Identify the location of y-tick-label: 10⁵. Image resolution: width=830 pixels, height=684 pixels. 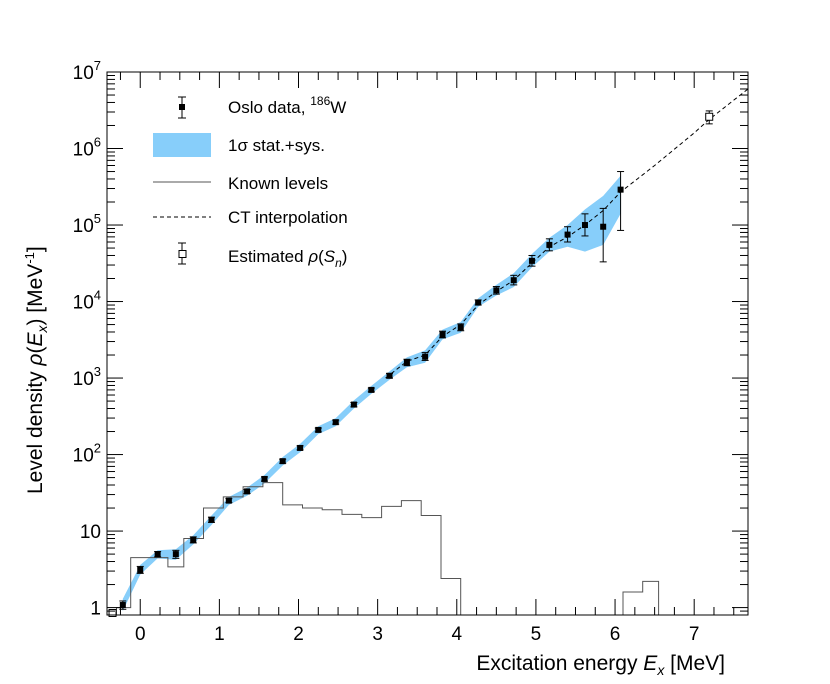
(87, 224).